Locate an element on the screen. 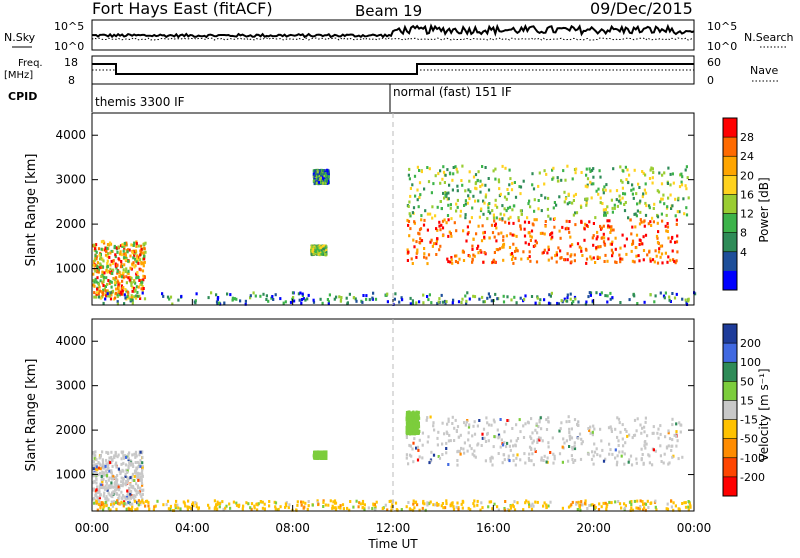 Image resolution: width=800 pixels, height=558 pixels. velocity-cbar-label: Velocity [m s⁻¹] is located at coordinates (764, 414).